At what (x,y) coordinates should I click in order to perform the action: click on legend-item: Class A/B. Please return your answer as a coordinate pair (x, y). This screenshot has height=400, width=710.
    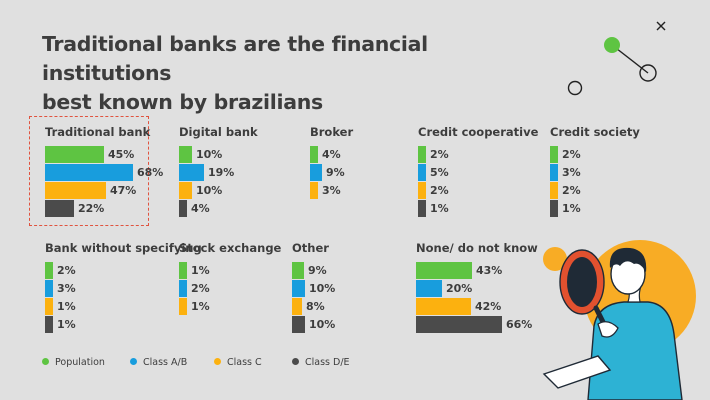
    Looking at the image, I should click on (158, 363).